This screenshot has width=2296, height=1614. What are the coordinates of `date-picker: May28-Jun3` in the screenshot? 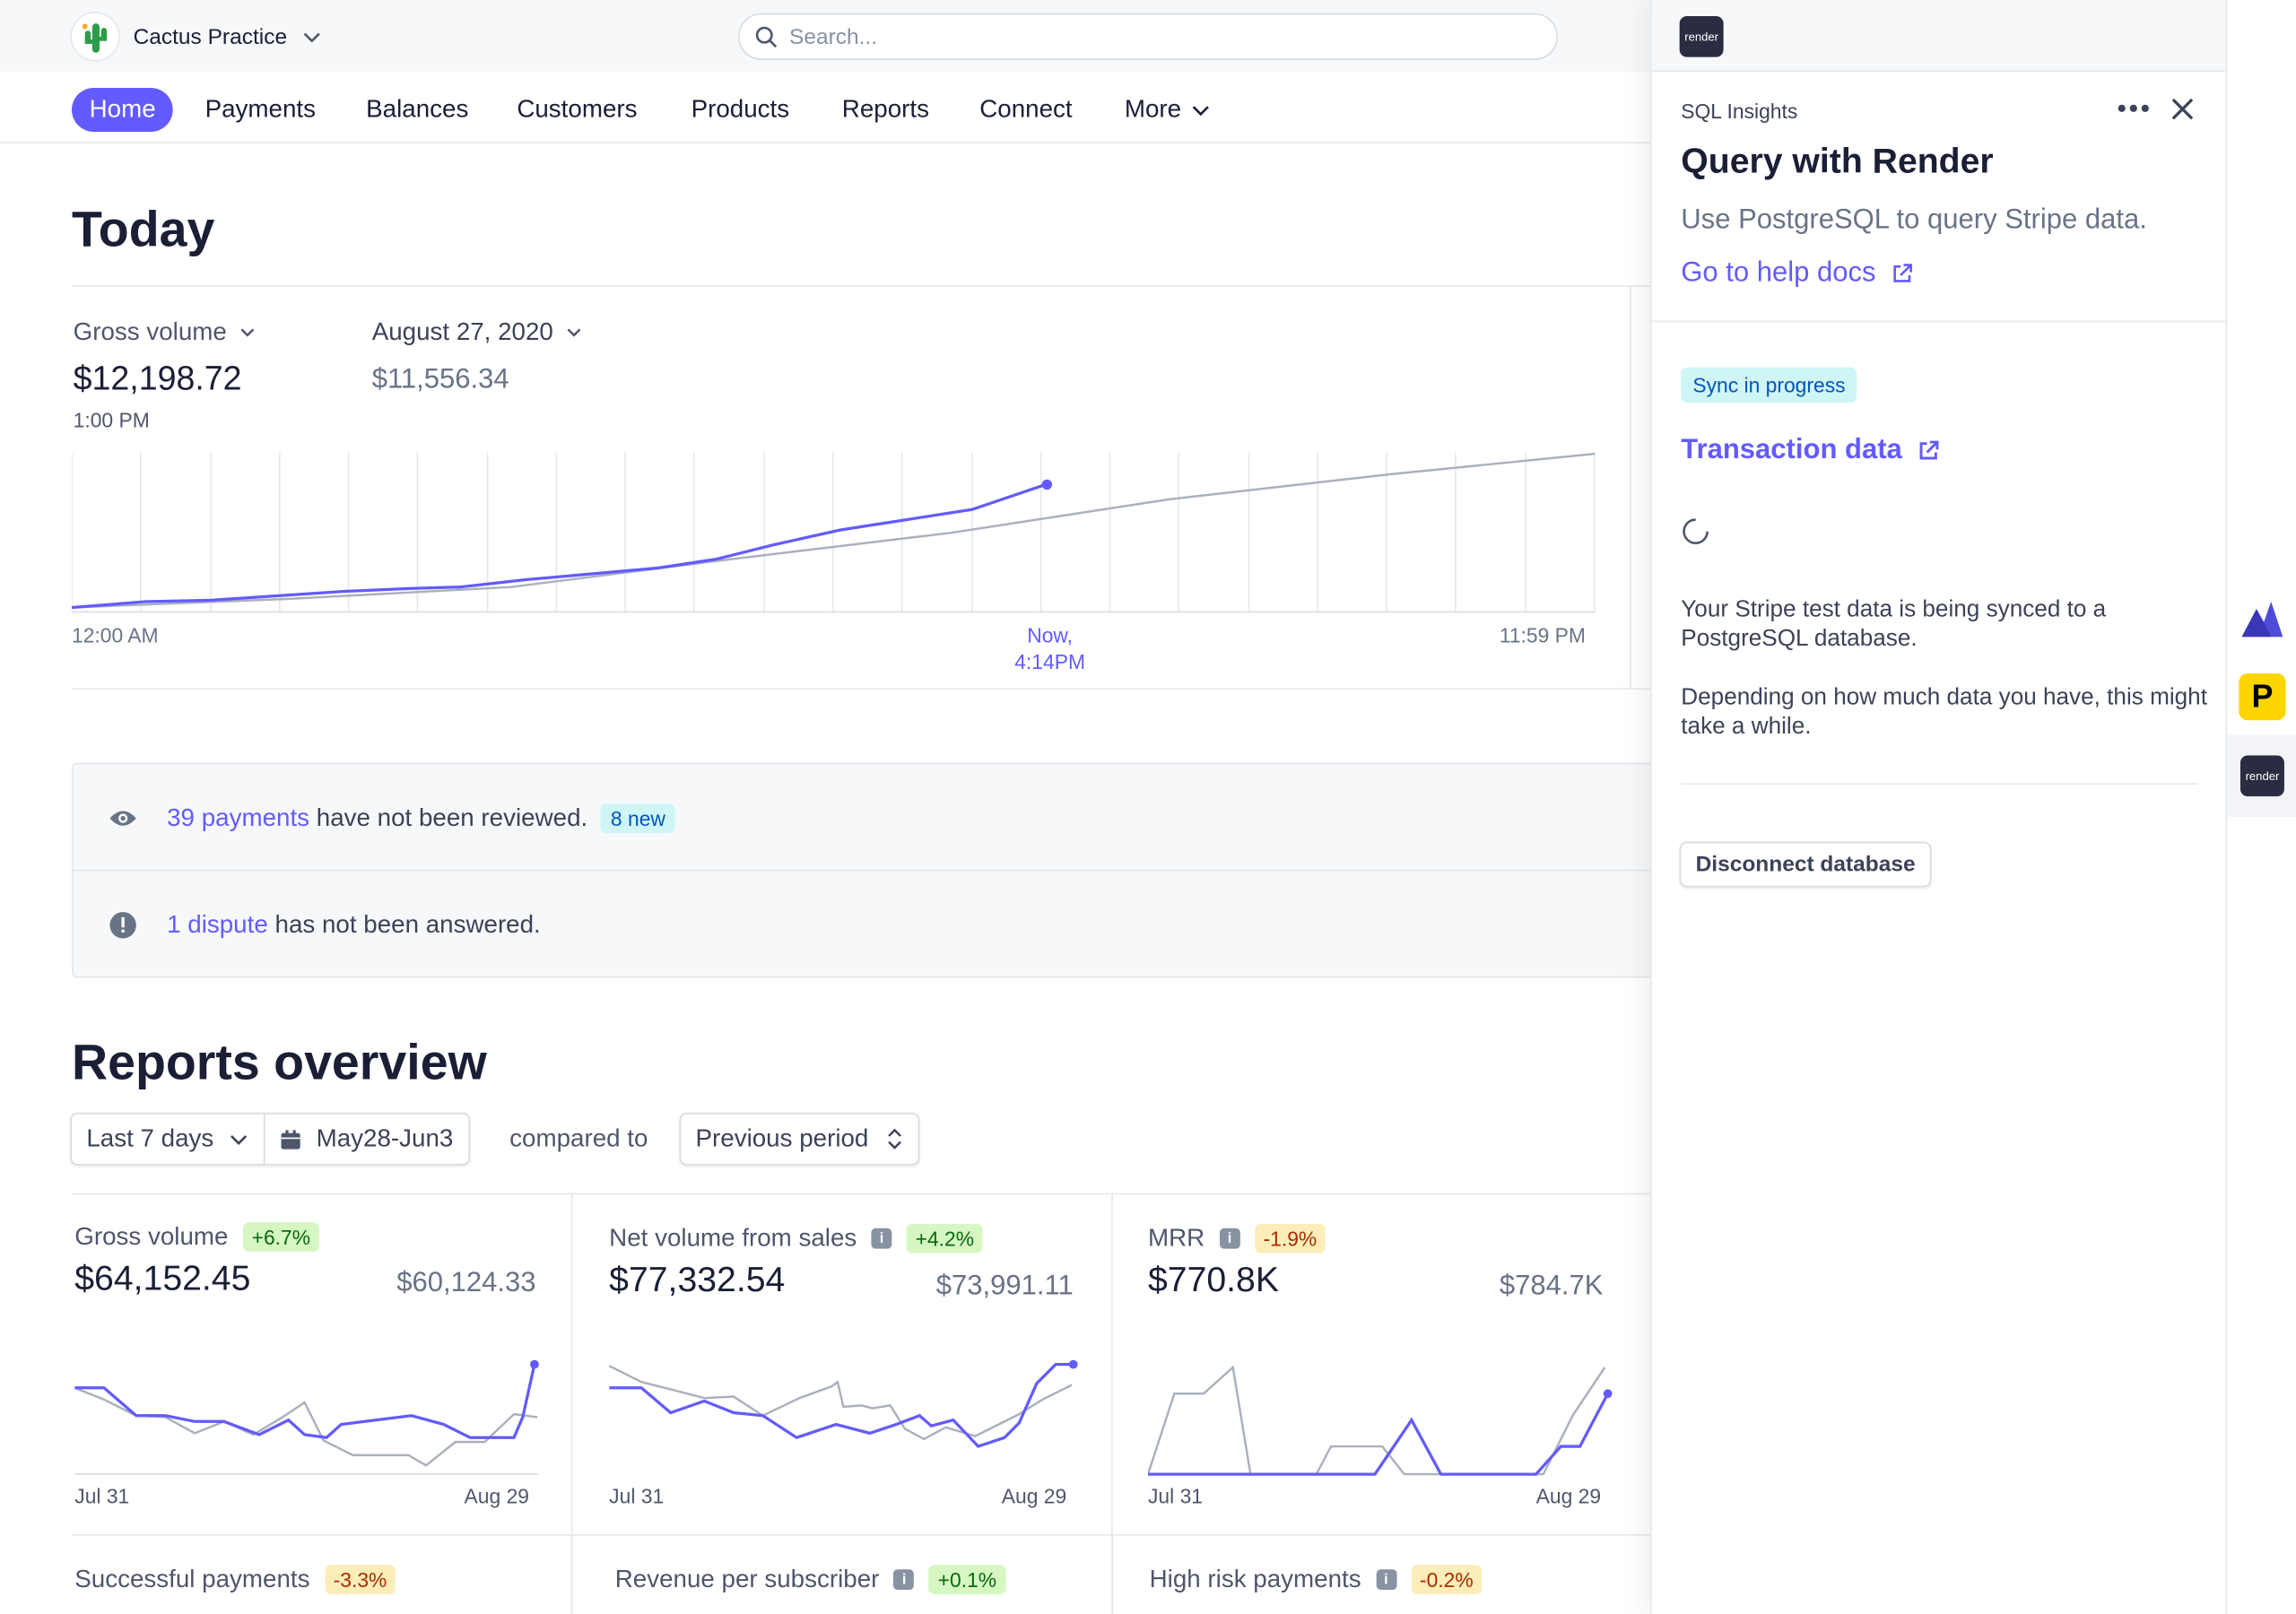 It's located at (366, 1139).